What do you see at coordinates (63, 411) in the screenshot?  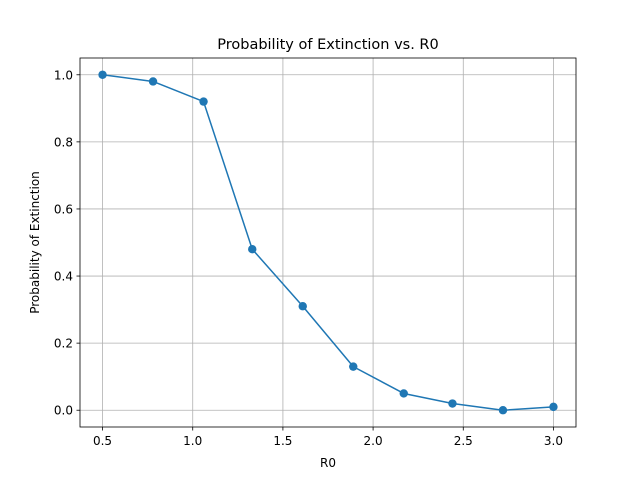 I see `y-tick-label: 0.0` at bounding box center [63, 411].